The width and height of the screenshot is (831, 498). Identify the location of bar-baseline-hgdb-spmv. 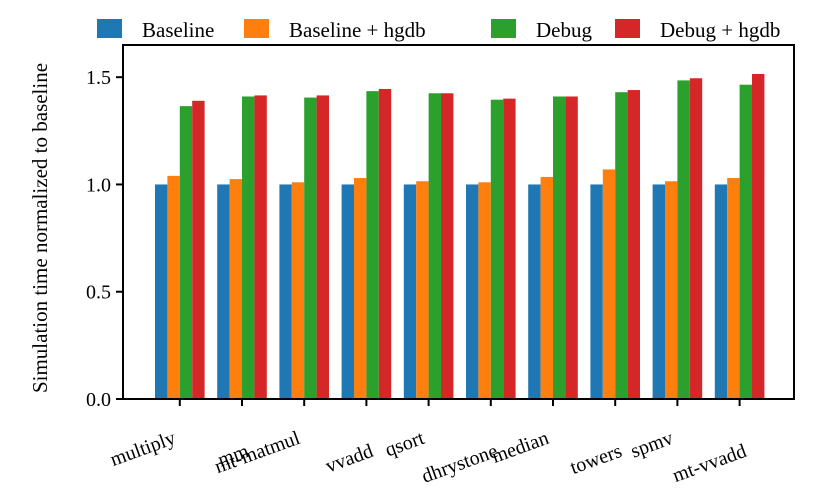
(671, 290).